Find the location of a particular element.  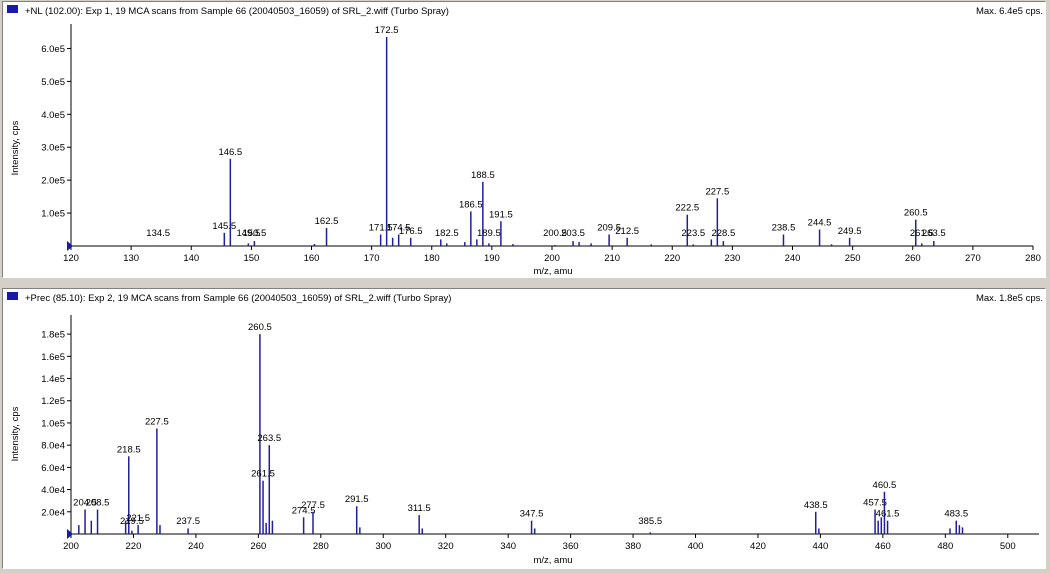

y-tick-label: 8.0e4 is located at coordinates (53, 446).